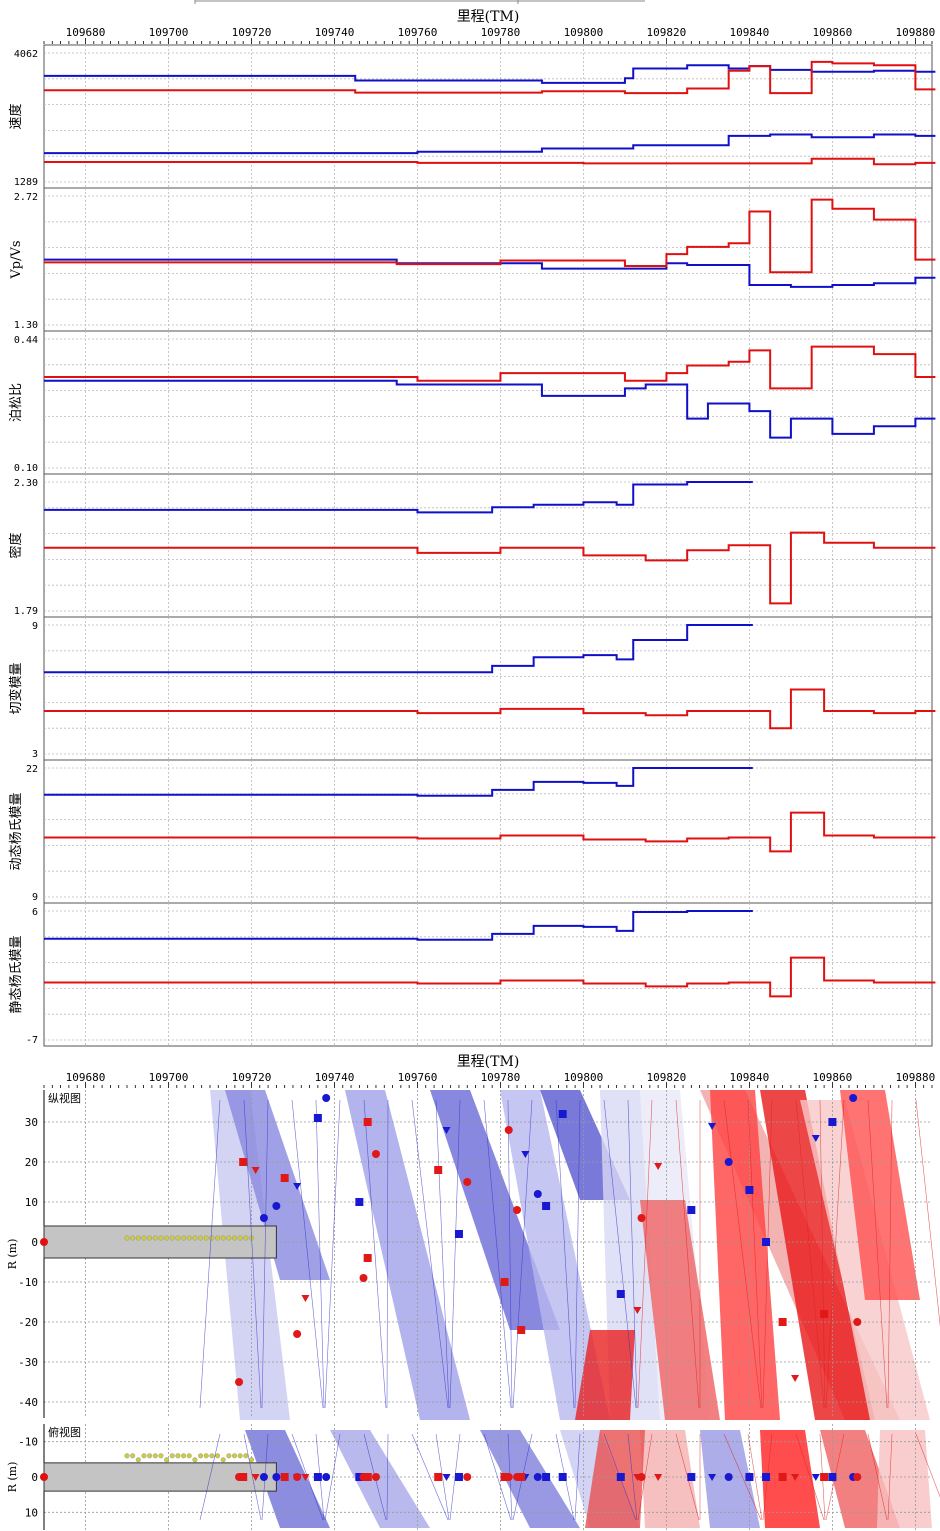 This screenshot has width=940, height=1531. I want to click on subplot-6: 6 -7 静态杨氏模量, so click(472, 974).